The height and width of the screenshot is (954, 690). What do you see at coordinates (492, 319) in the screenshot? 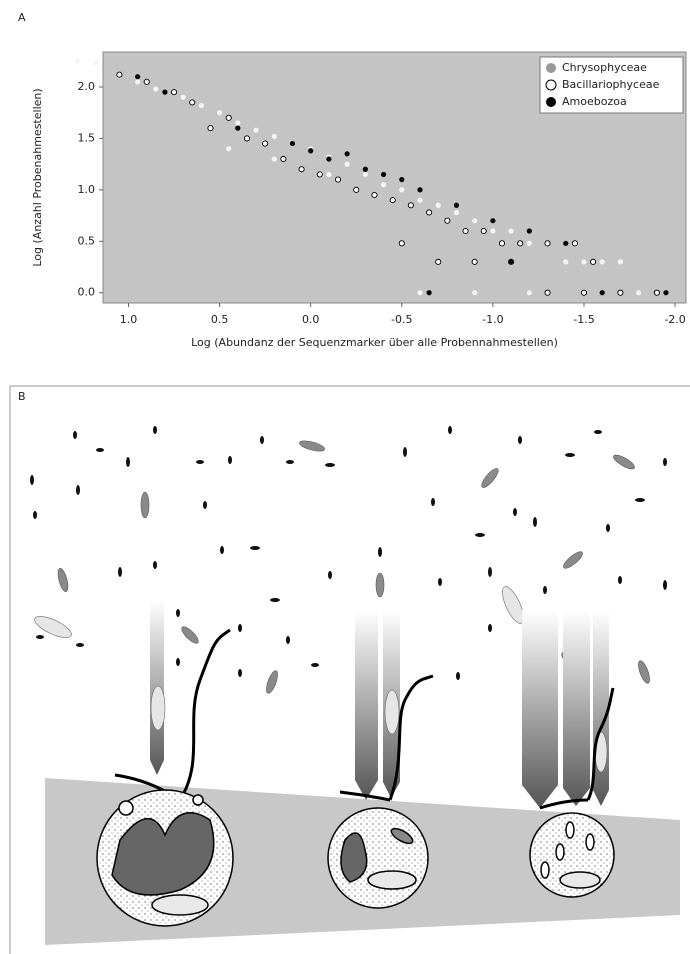
I see `x-tick-label: -1.0` at bounding box center [492, 319].